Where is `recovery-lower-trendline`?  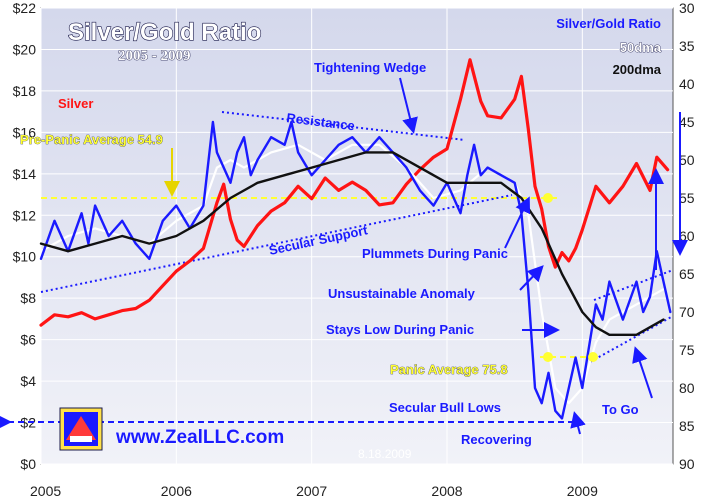
recovery-lower-trendline is located at coordinates (631, 339).